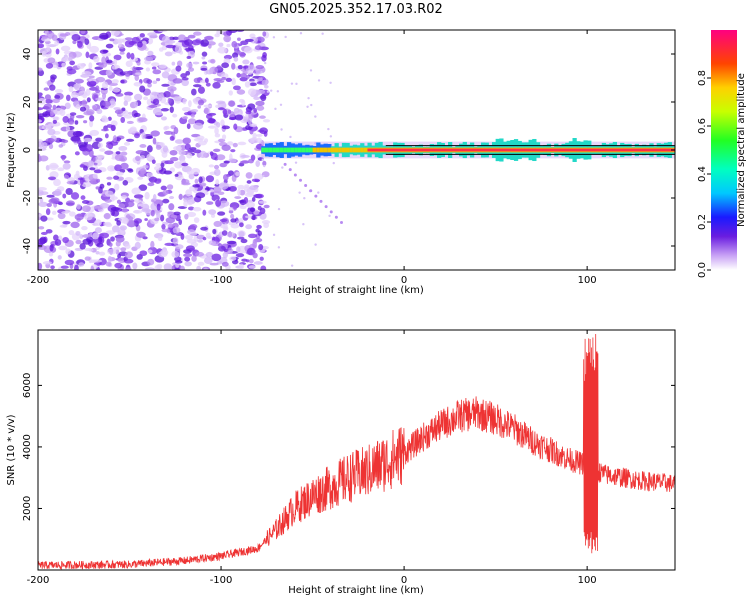 The image size is (750, 600). Describe the element at coordinates (404, 280) in the screenshot. I see `spectrogram-x-tick-label: 0` at that location.